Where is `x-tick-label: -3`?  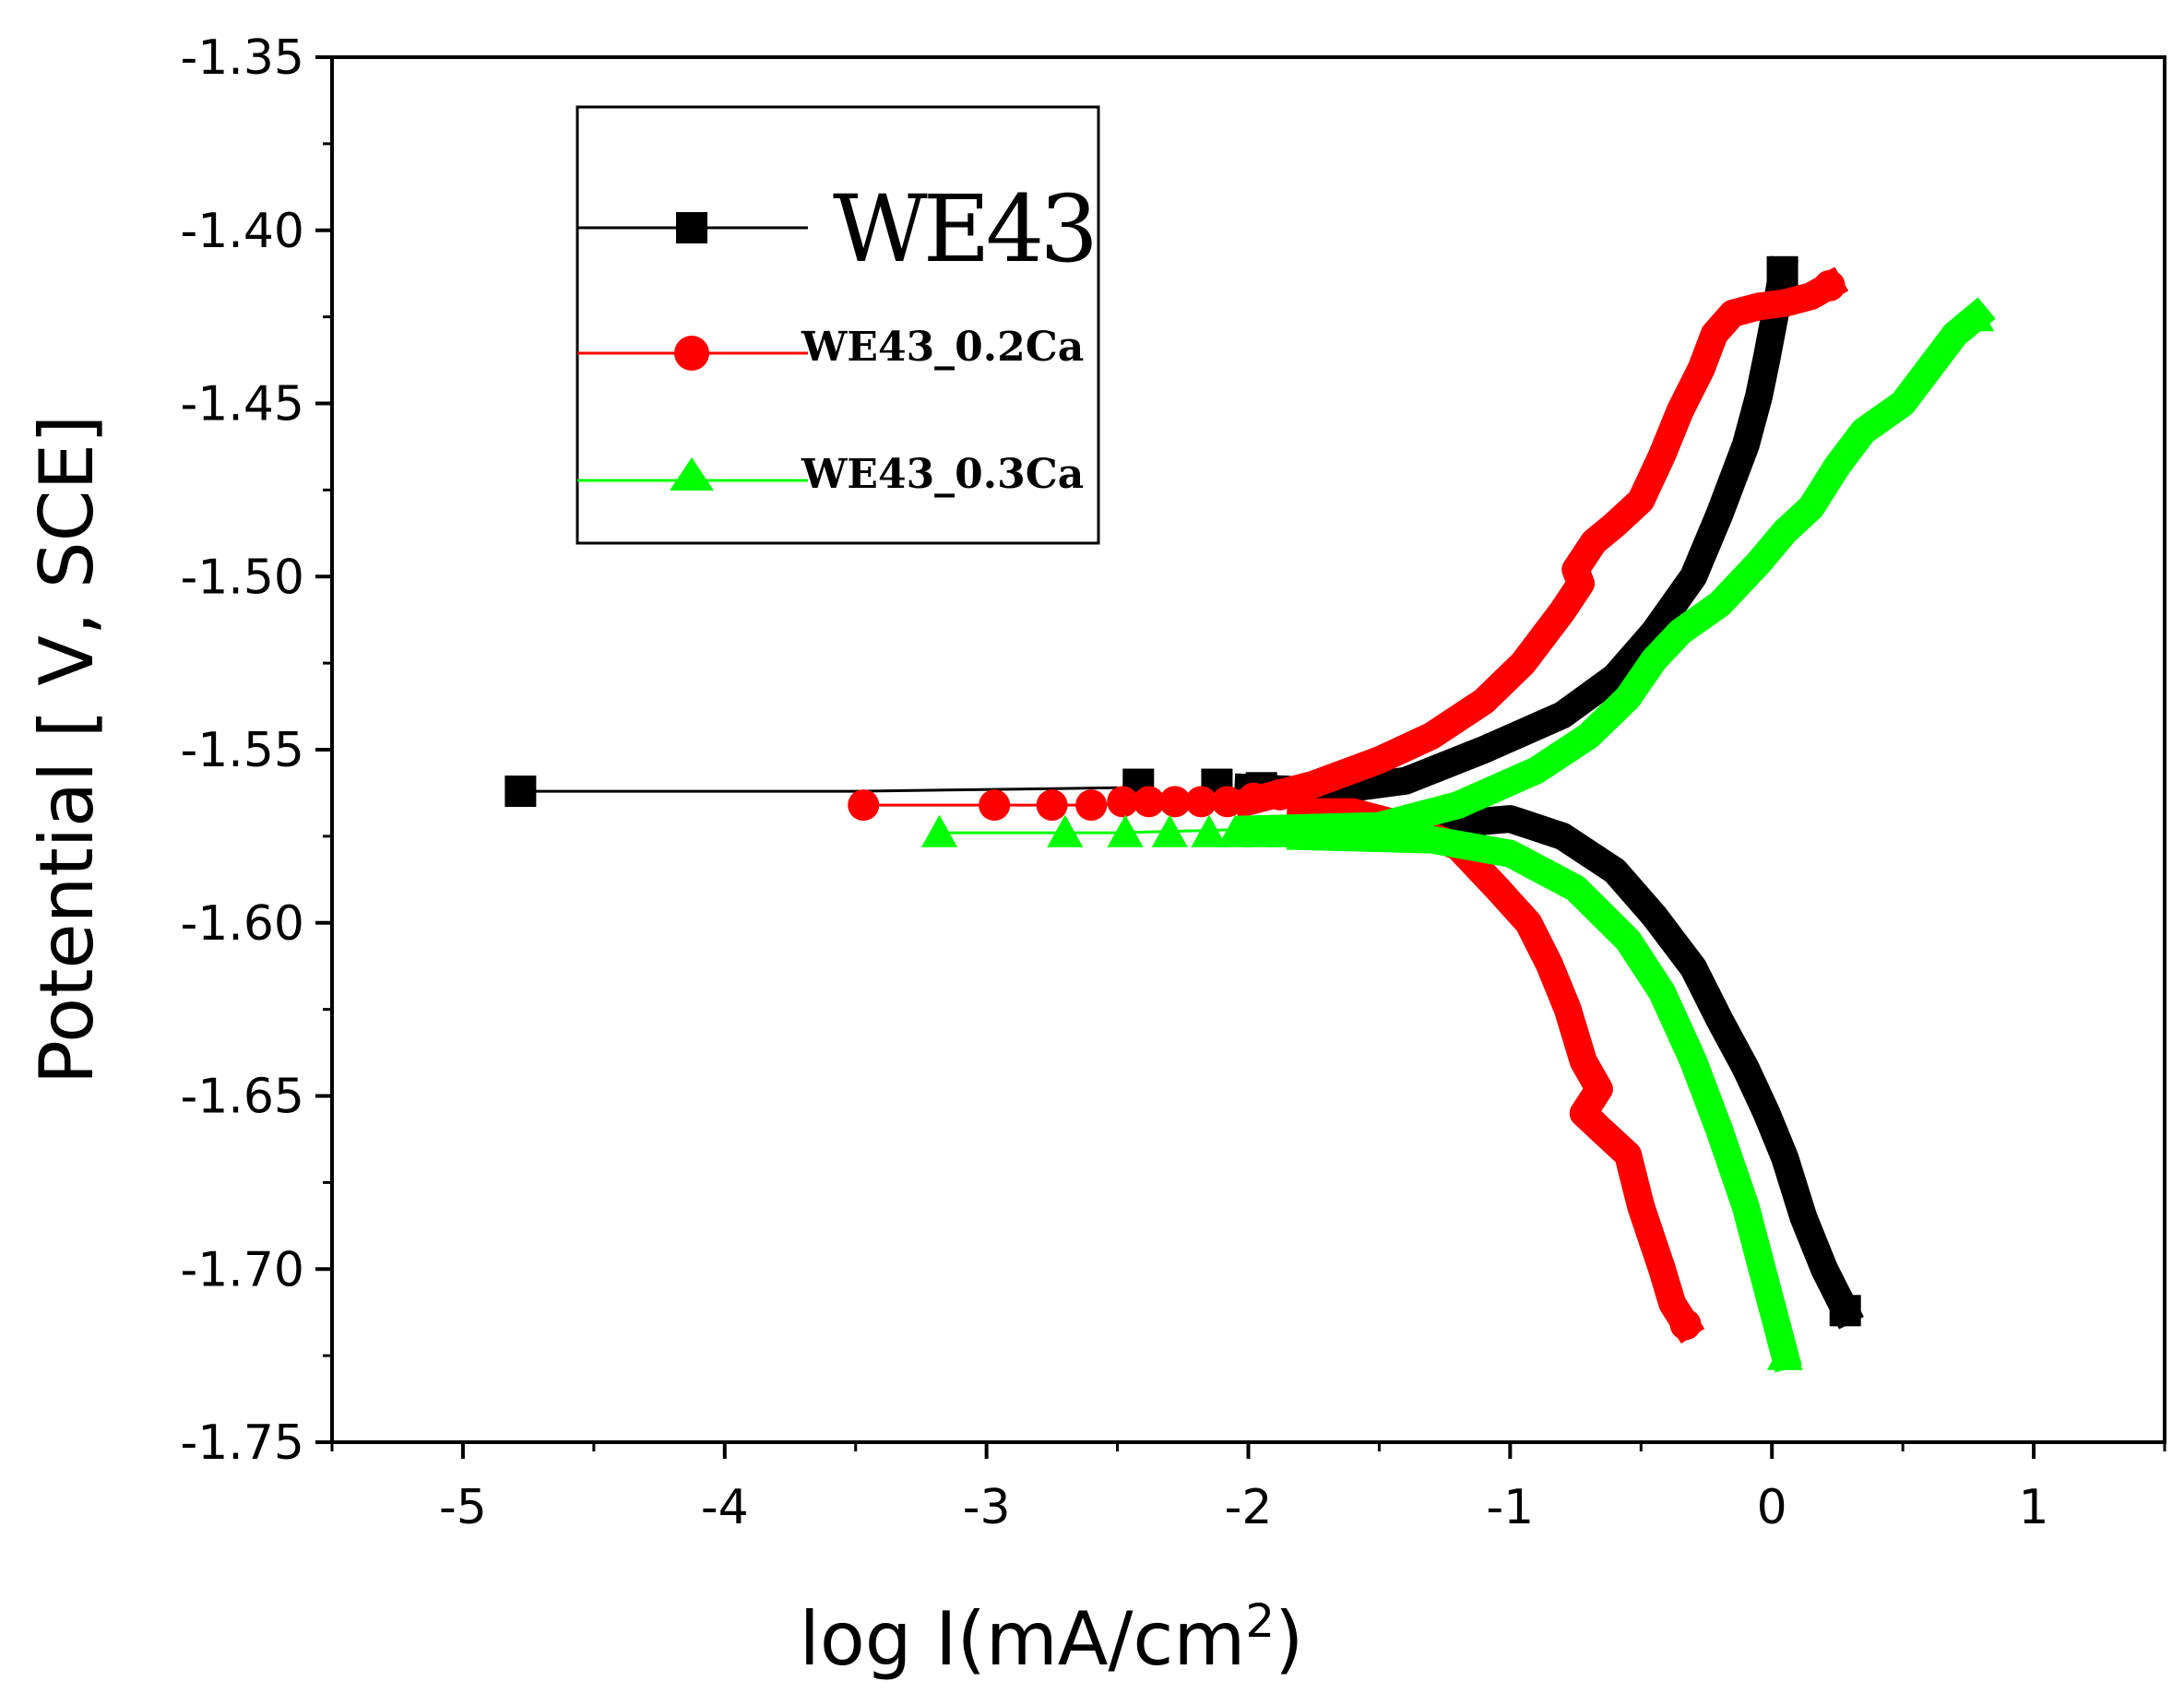
x-tick-label: -3 is located at coordinates (987, 1507).